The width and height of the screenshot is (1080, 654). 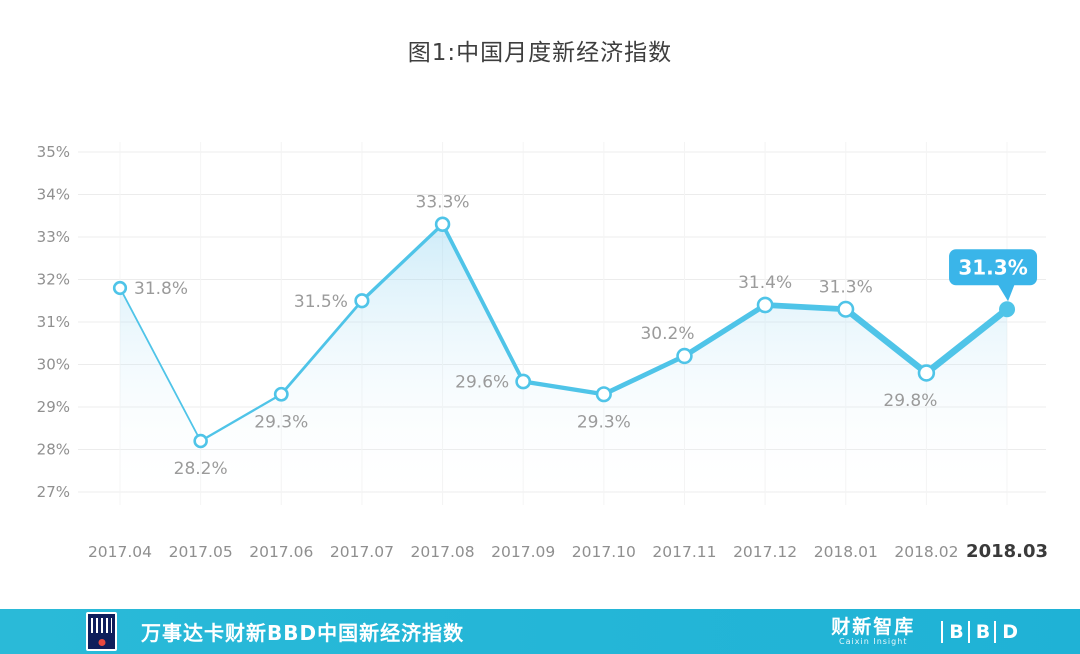 I want to click on x-axis-label: 2018.03, so click(x=1007, y=551).